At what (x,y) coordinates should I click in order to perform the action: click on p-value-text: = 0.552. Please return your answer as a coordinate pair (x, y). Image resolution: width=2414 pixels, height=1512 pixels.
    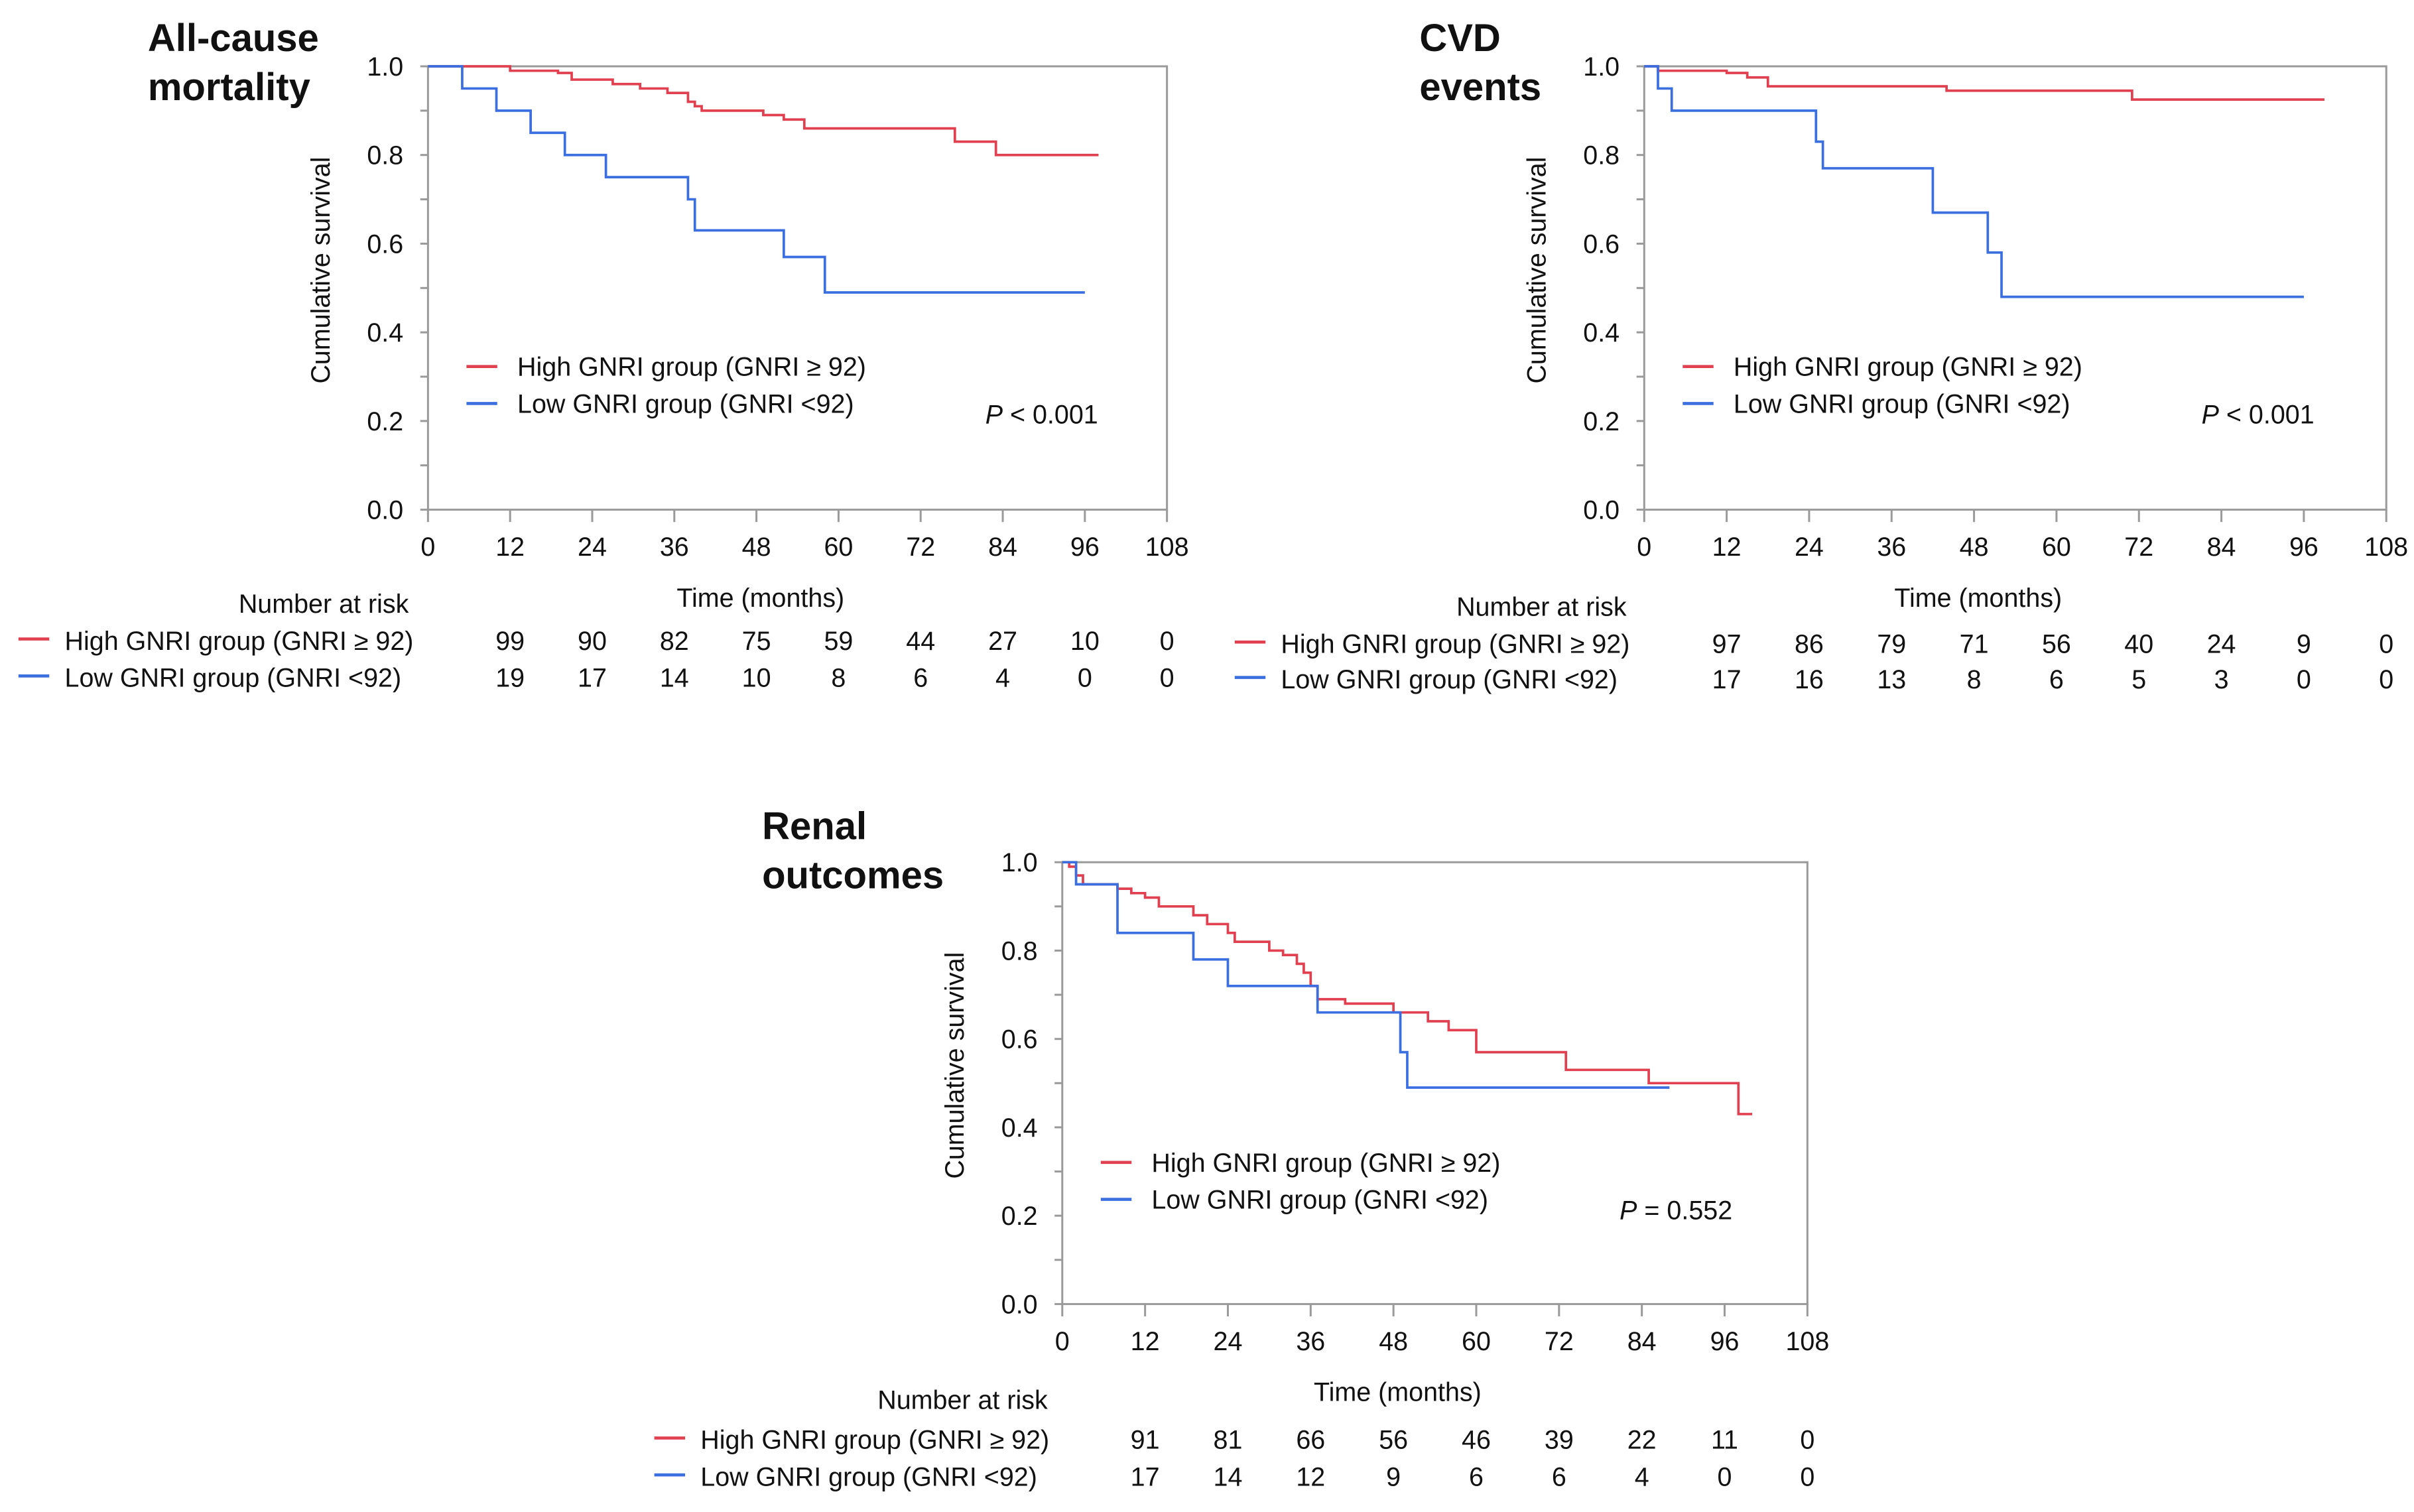
    Looking at the image, I should click on (1684, 1211).